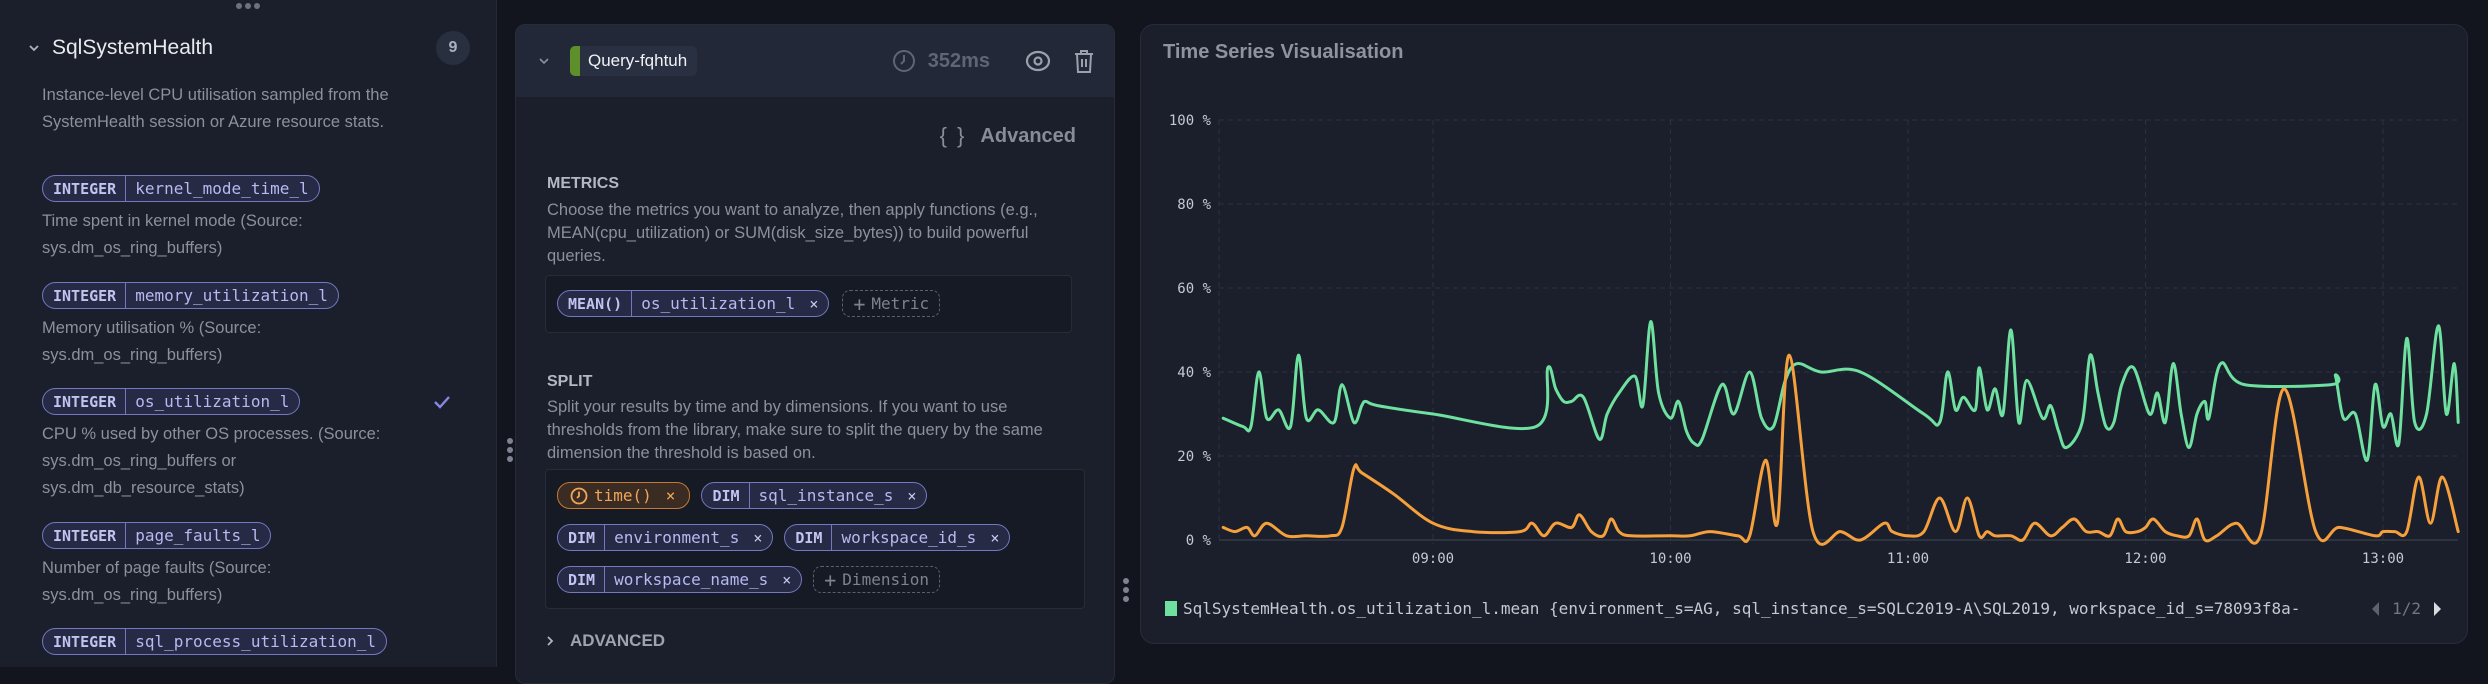 The width and height of the screenshot is (2488, 684). I want to click on dimension-name: environment_s, so click(677, 537).